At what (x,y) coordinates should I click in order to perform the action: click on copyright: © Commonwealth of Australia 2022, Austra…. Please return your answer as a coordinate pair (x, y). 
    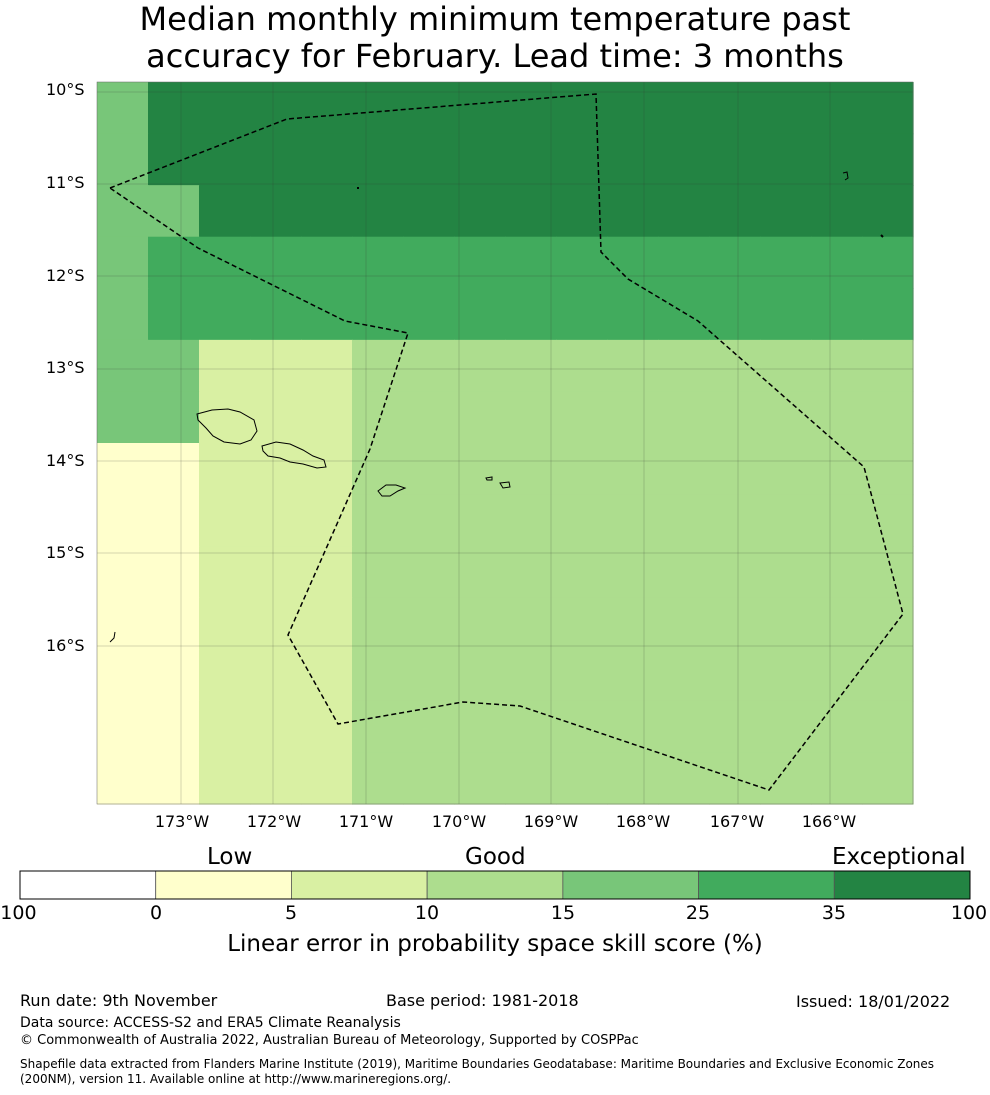
    Looking at the image, I should click on (329, 1040).